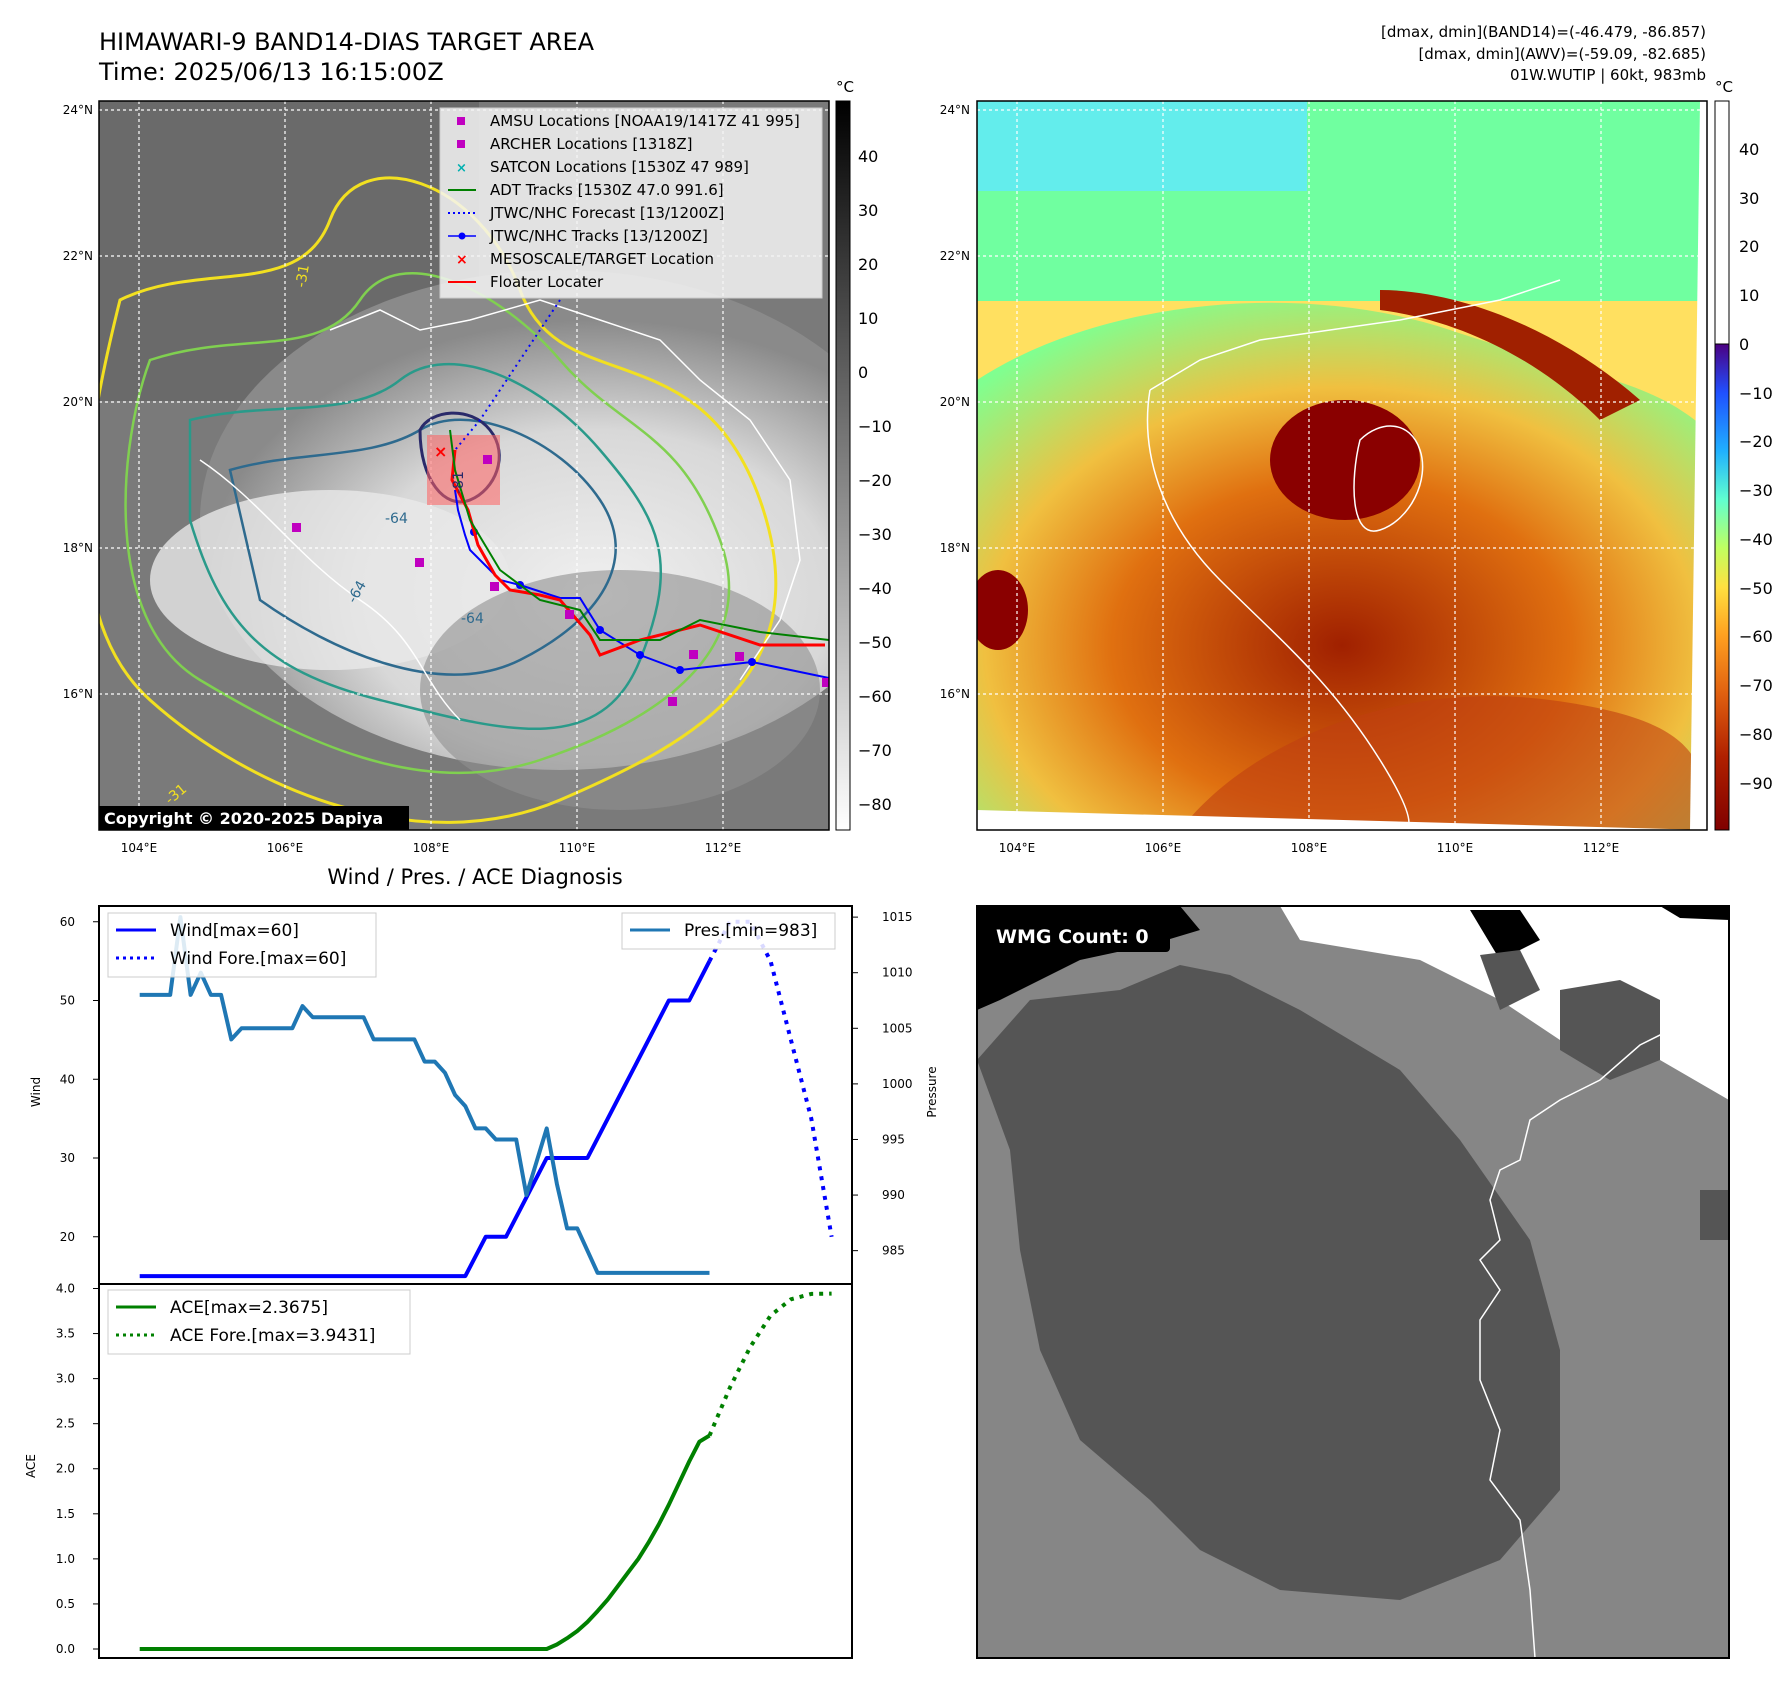 The height and width of the screenshot is (1690, 1792). Describe the element at coordinates (893, 1139) in the screenshot. I see `pressure-tick-label: 995` at that location.